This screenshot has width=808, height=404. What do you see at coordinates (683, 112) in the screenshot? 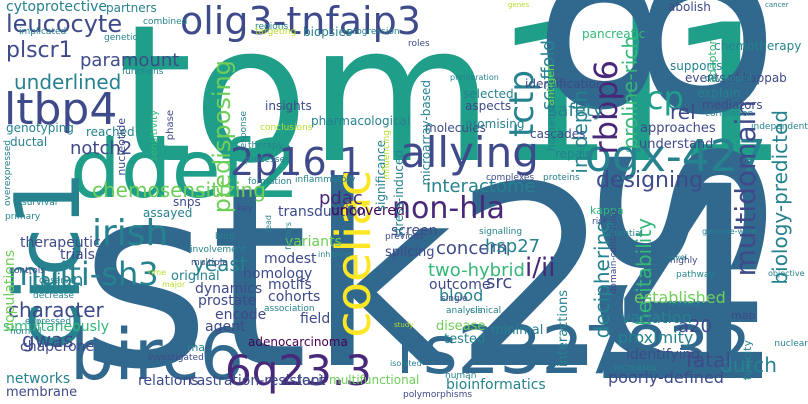
I see `word-rel: rel` at bounding box center [683, 112].